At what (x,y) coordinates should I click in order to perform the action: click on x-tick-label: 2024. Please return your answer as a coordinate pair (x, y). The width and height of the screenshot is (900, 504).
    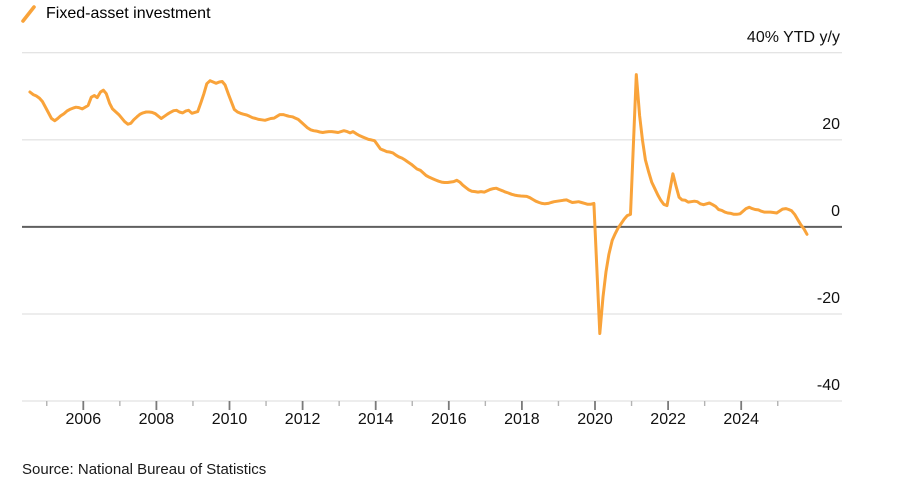
    Looking at the image, I should click on (741, 419).